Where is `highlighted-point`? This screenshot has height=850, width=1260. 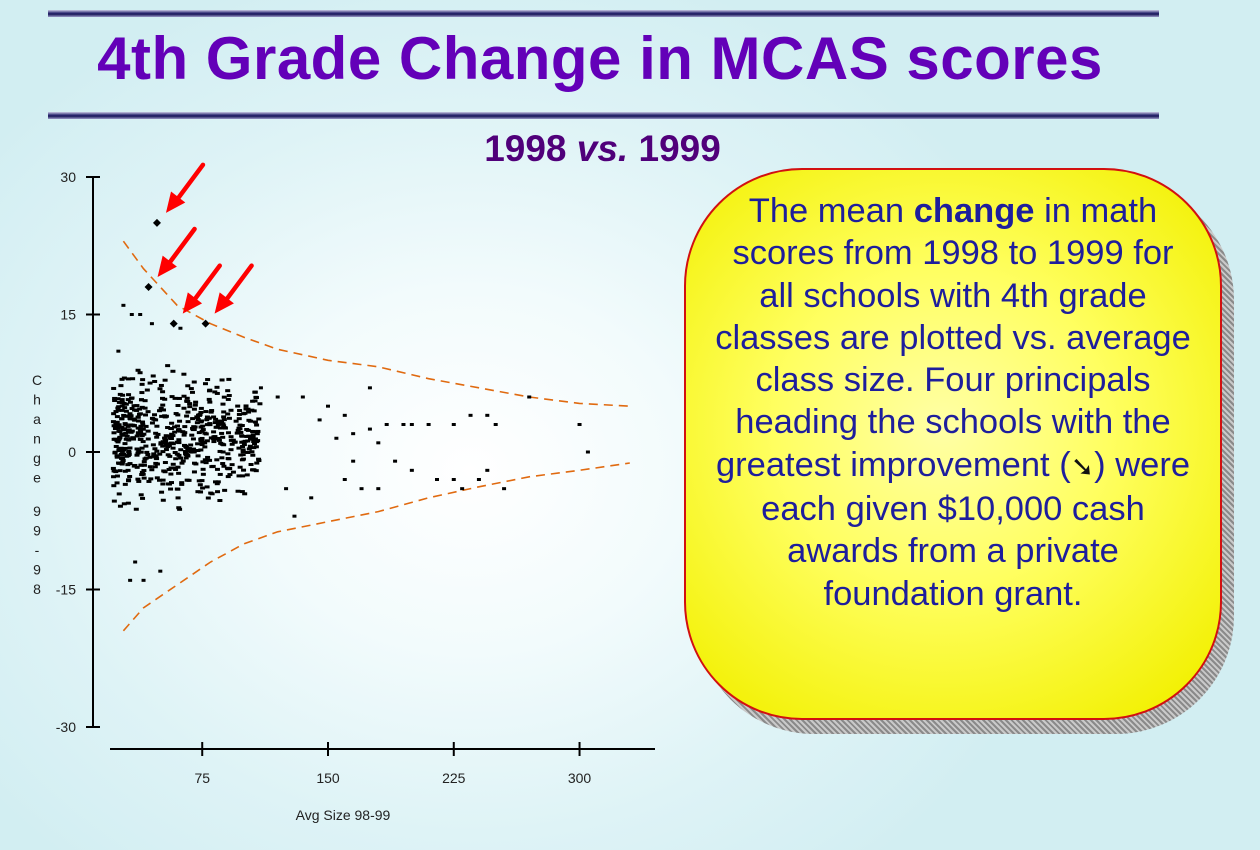 highlighted-point is located at coordinates (173, 323).